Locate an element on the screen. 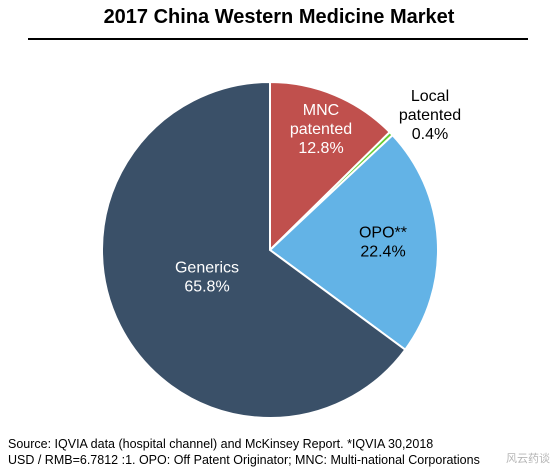 The height and width of the screenshot is (474, 558). pie-slice-mnc-patented is located at coordinates (330, 166).